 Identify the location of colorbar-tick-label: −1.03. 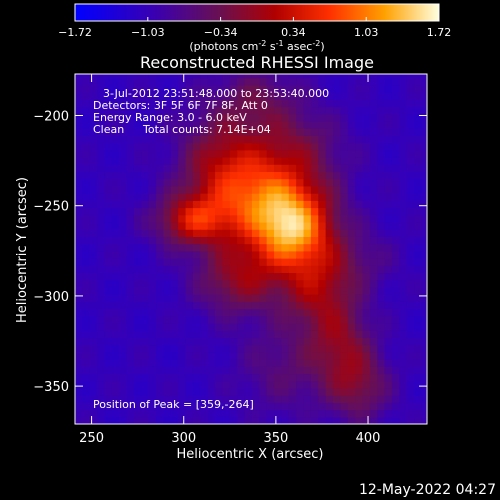
(148, 32).